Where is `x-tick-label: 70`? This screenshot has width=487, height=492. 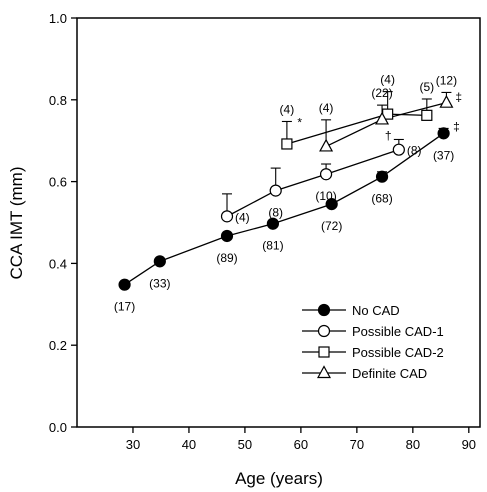
x-tick-label: 70 is located at coordinates (357, 444).